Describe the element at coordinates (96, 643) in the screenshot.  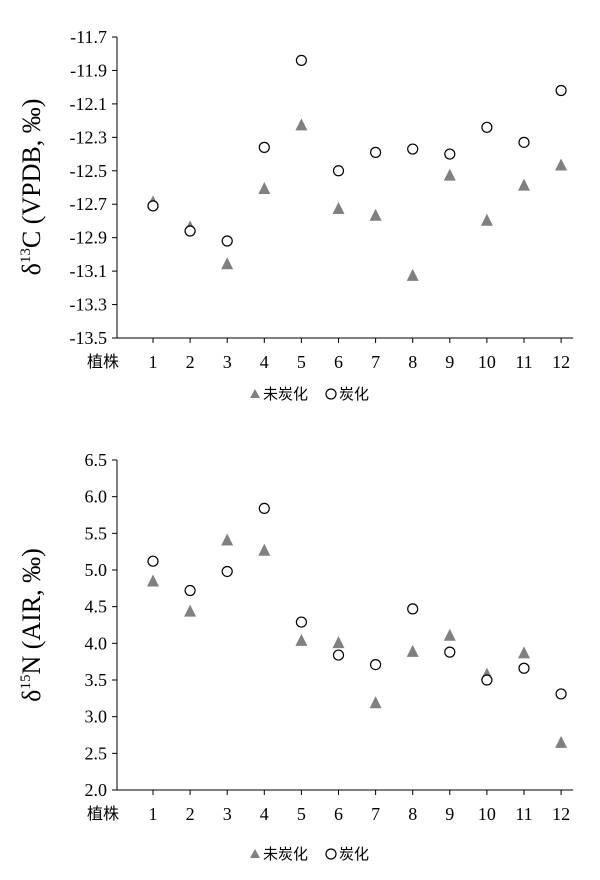
I see `y-tick-label: 4.0` at that location.